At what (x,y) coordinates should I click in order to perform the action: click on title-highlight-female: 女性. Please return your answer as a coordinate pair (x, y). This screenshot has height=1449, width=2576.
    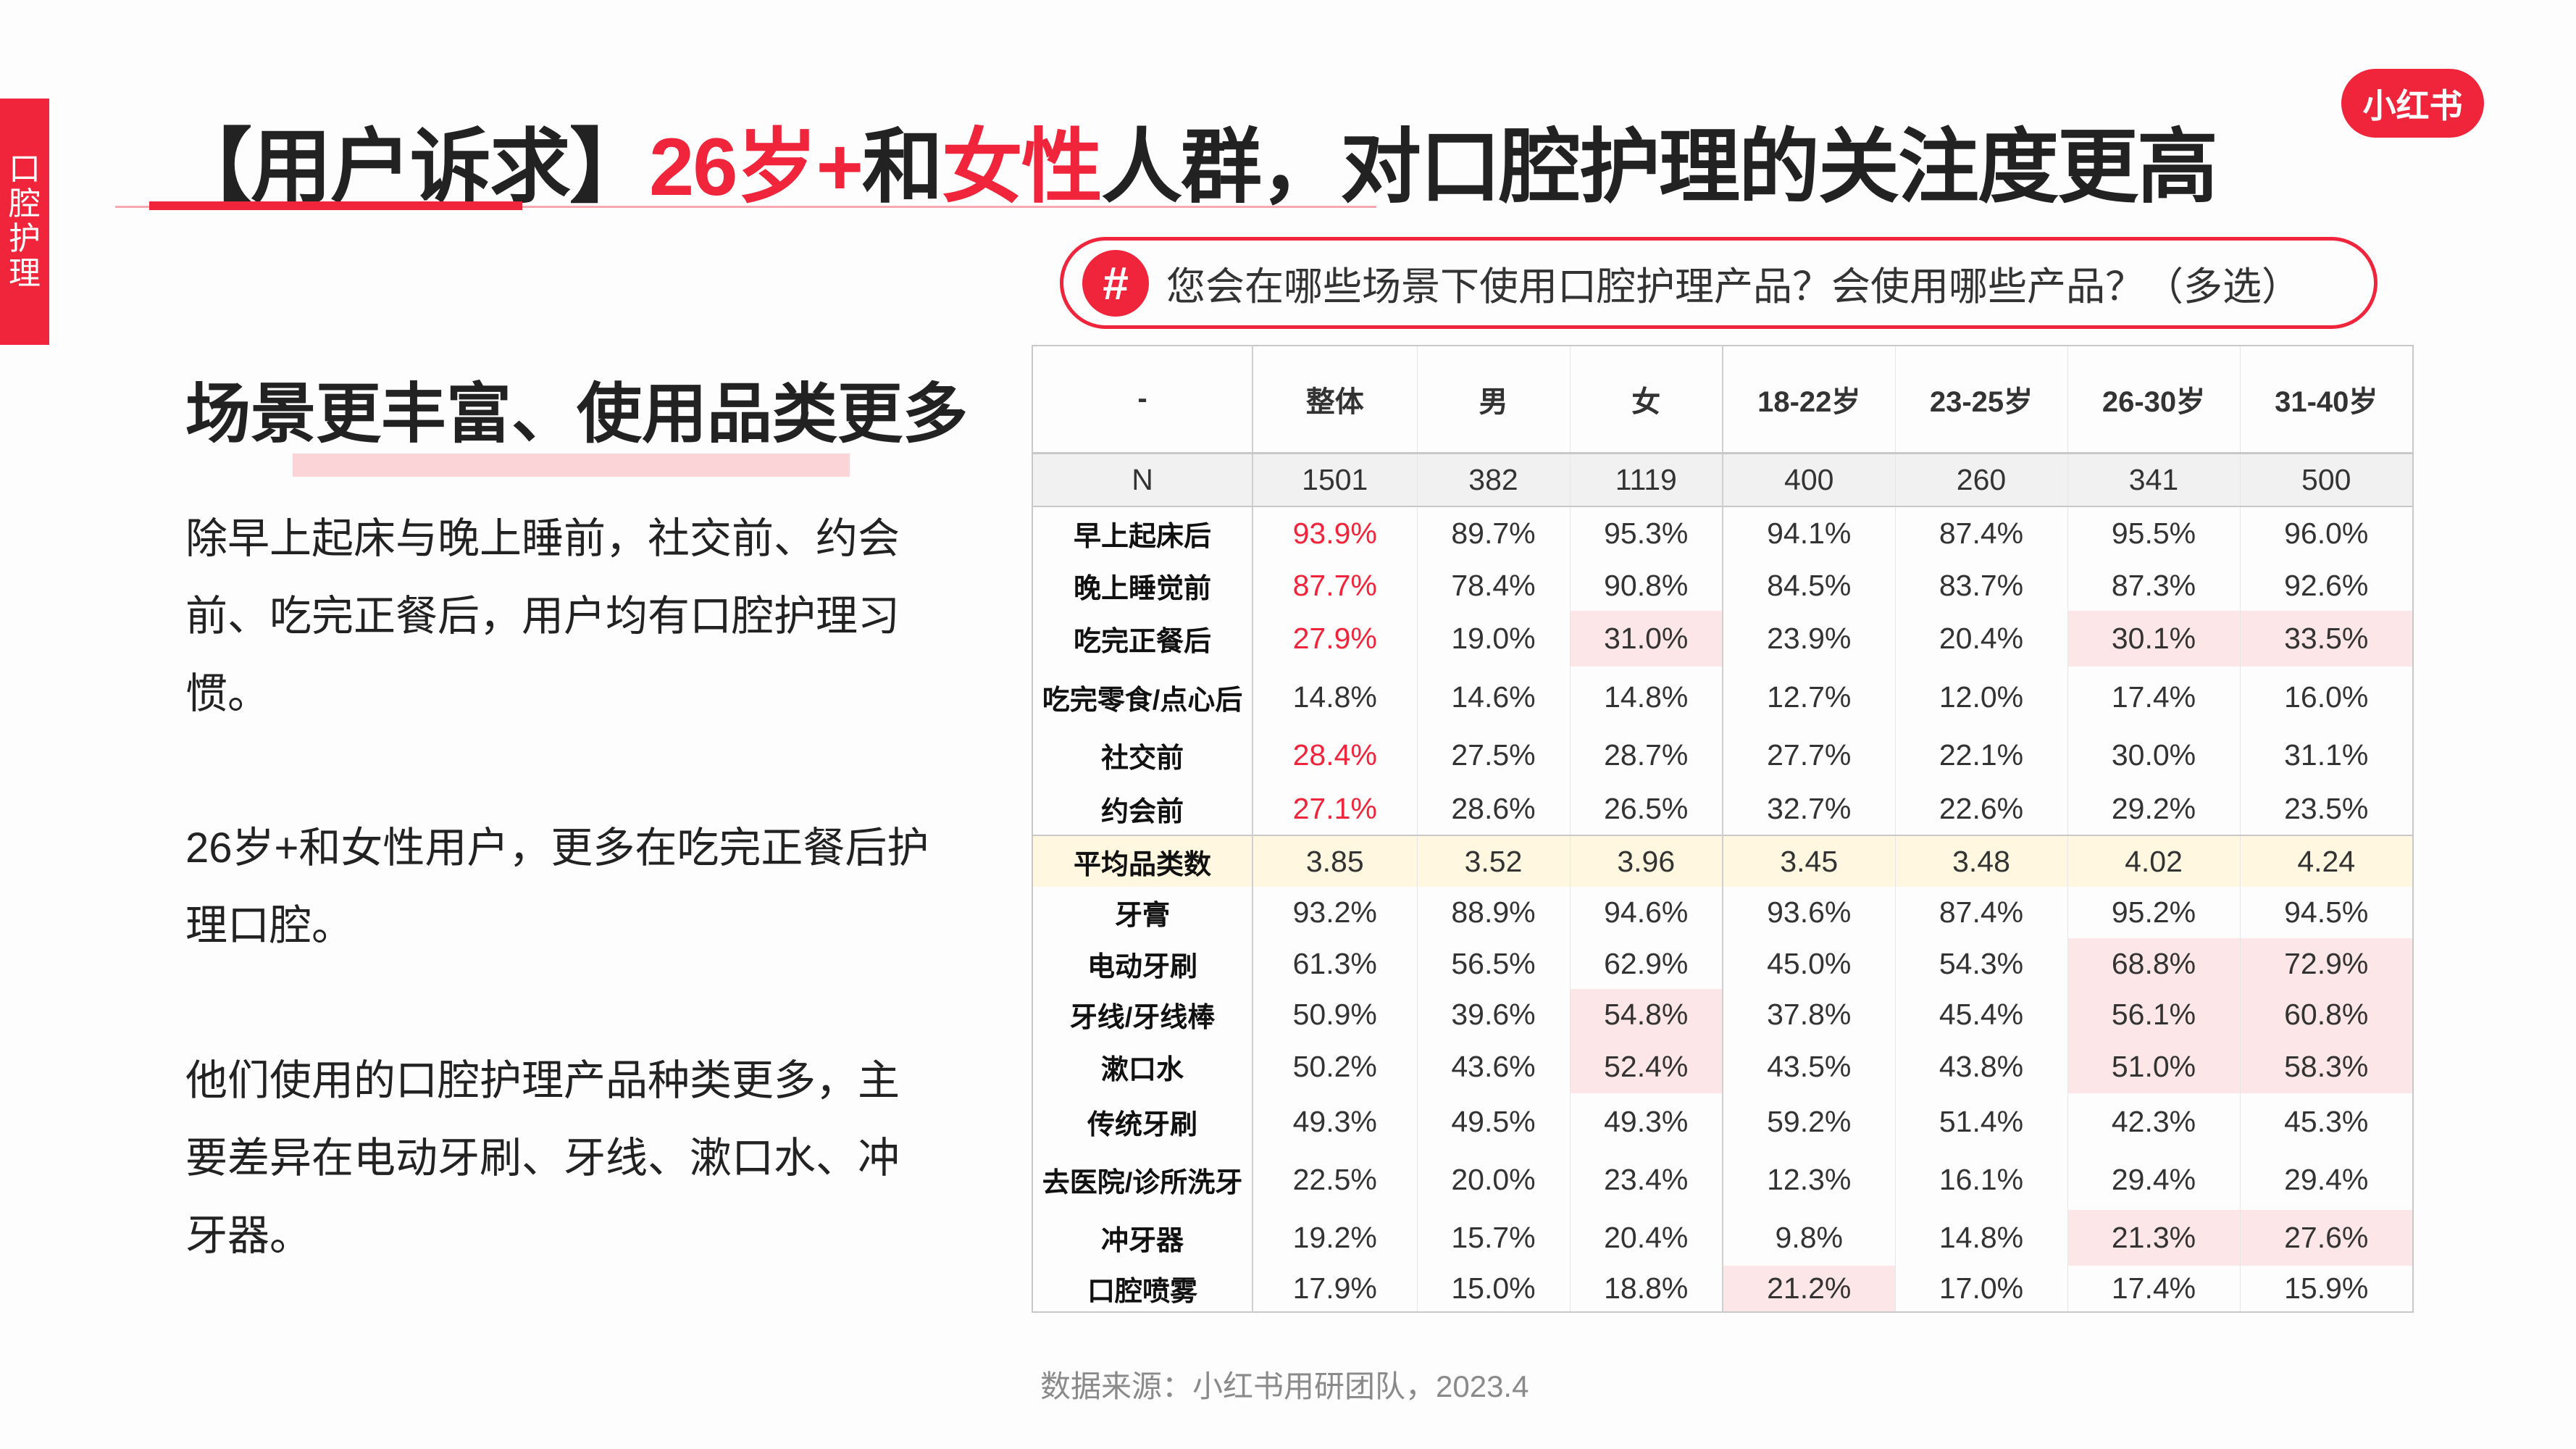
    Looking at the image, I should click on (1022, 167).